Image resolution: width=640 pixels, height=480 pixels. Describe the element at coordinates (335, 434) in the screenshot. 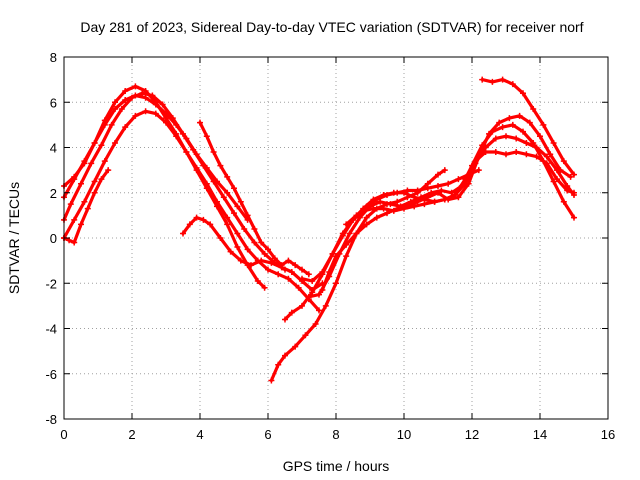

I see `x-tick-label: 8` at that location.